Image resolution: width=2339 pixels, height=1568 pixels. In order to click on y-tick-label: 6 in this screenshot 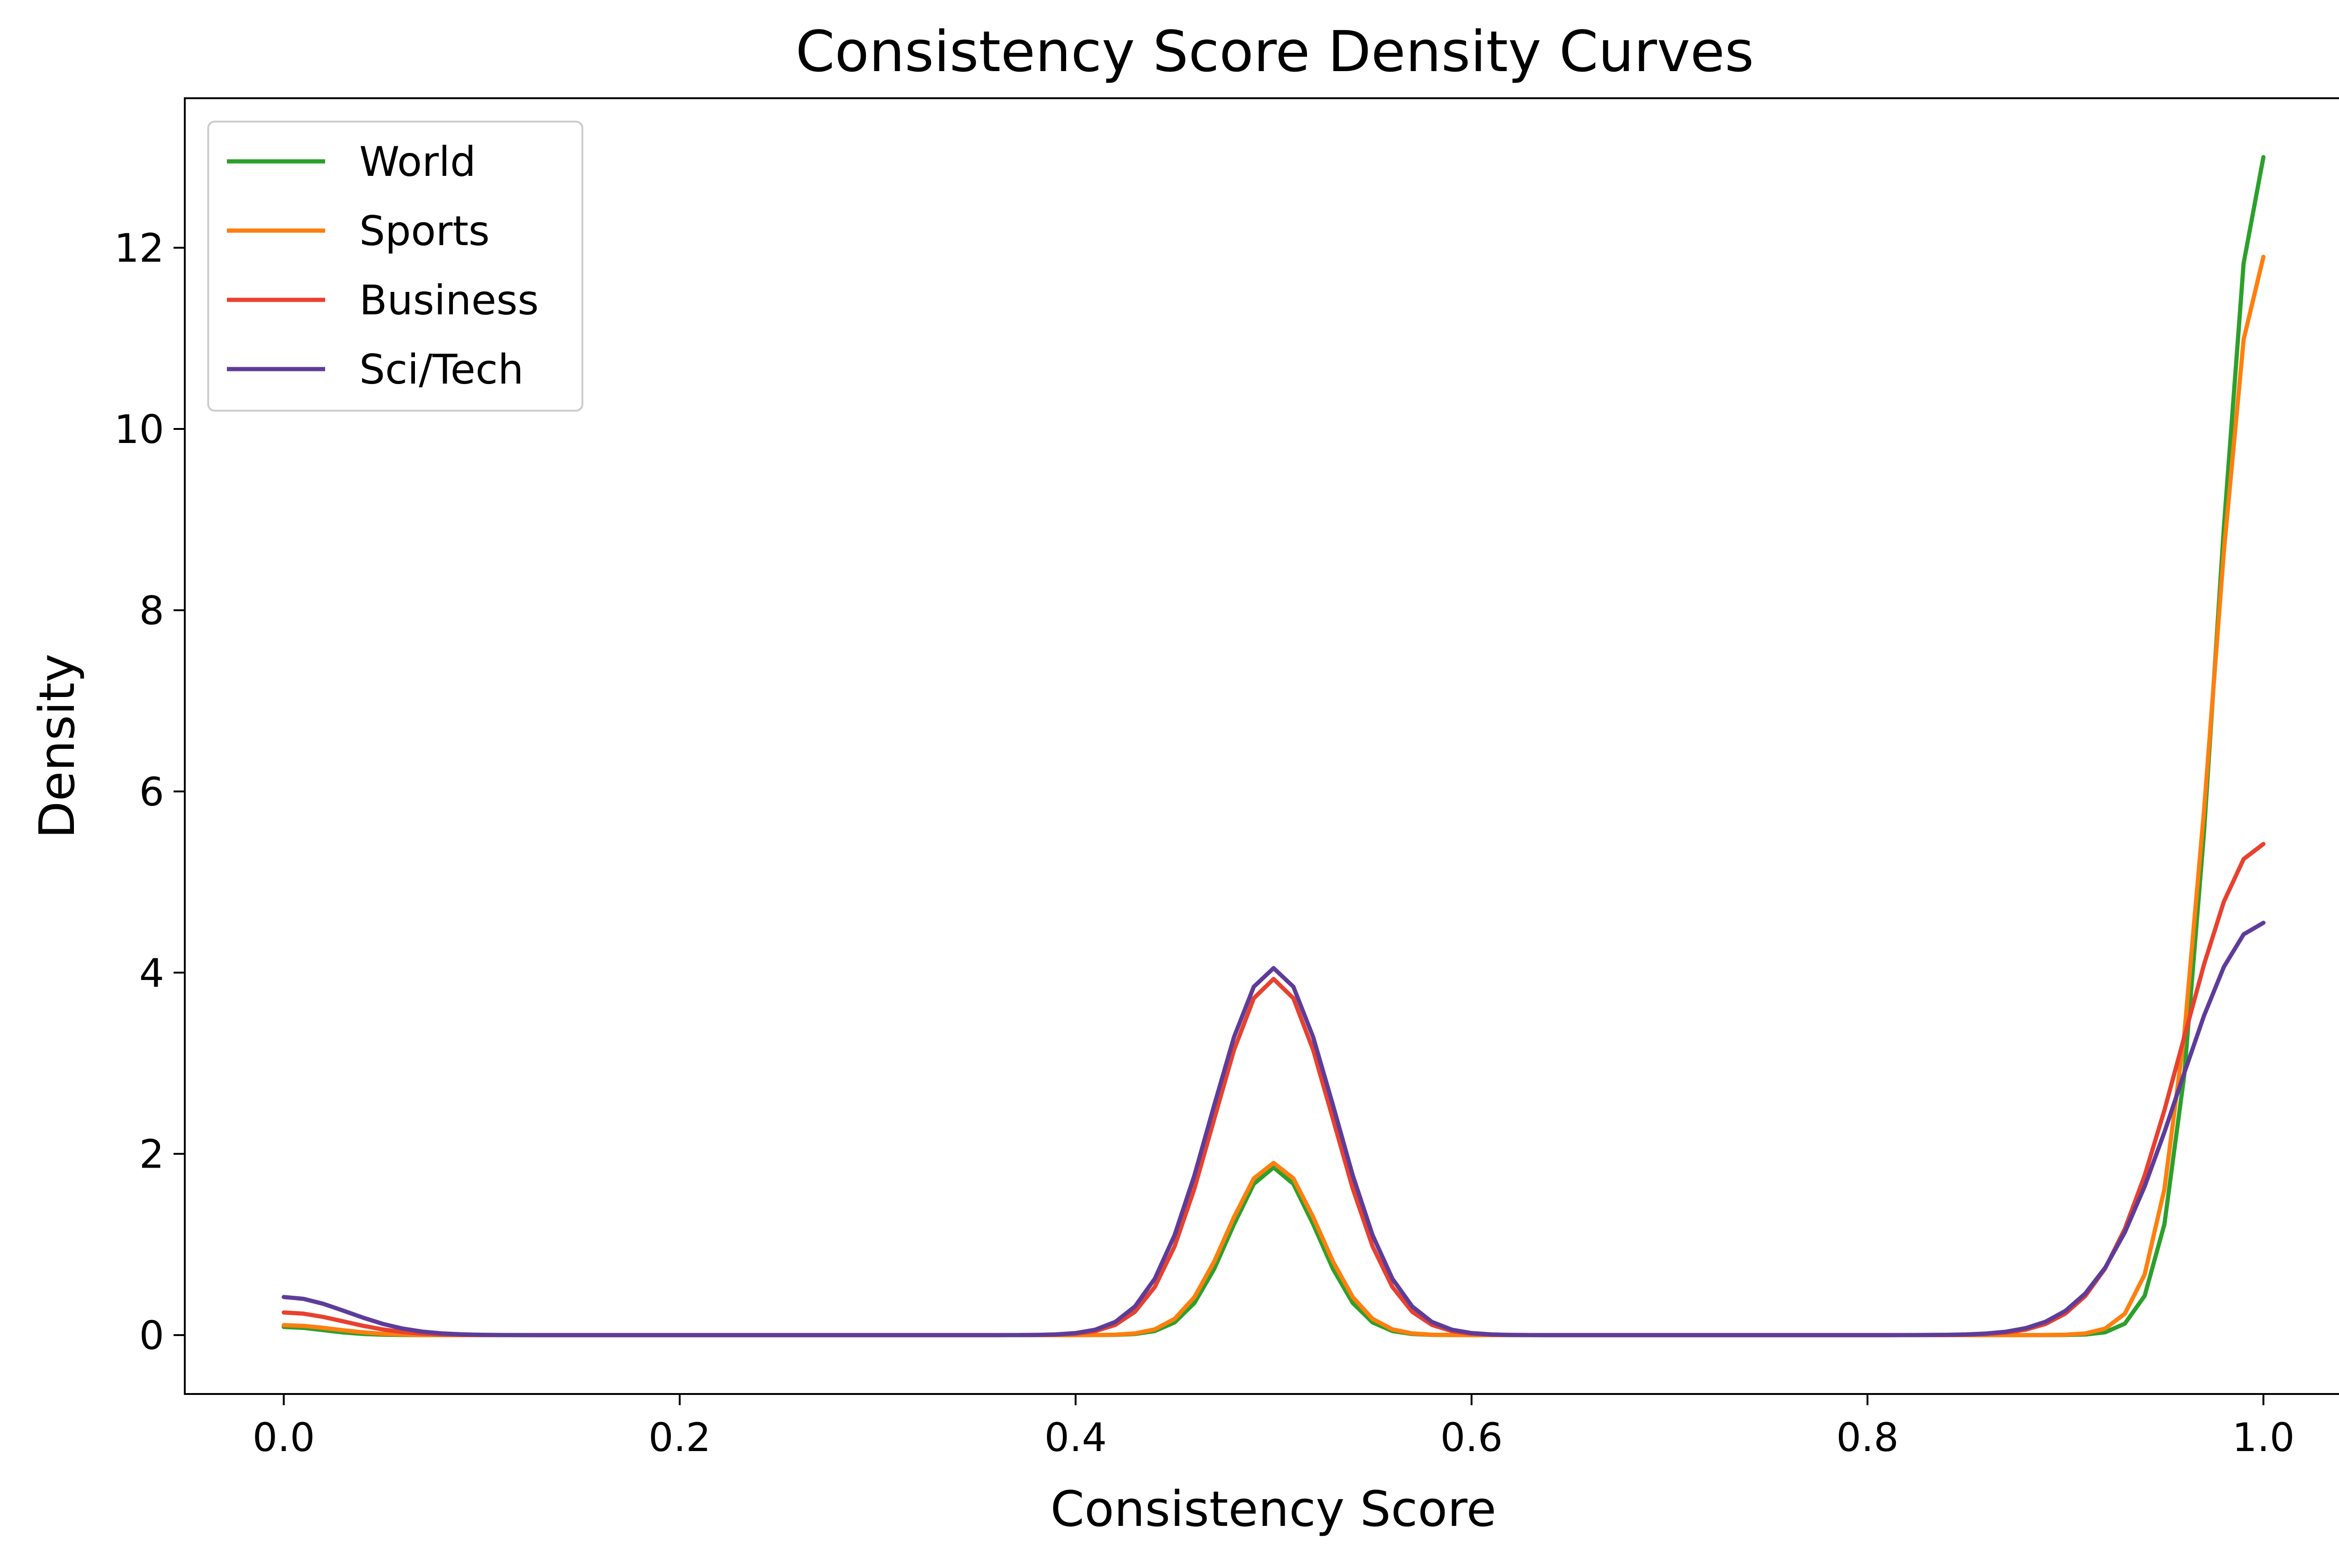, I will do `click(151, 792)`.